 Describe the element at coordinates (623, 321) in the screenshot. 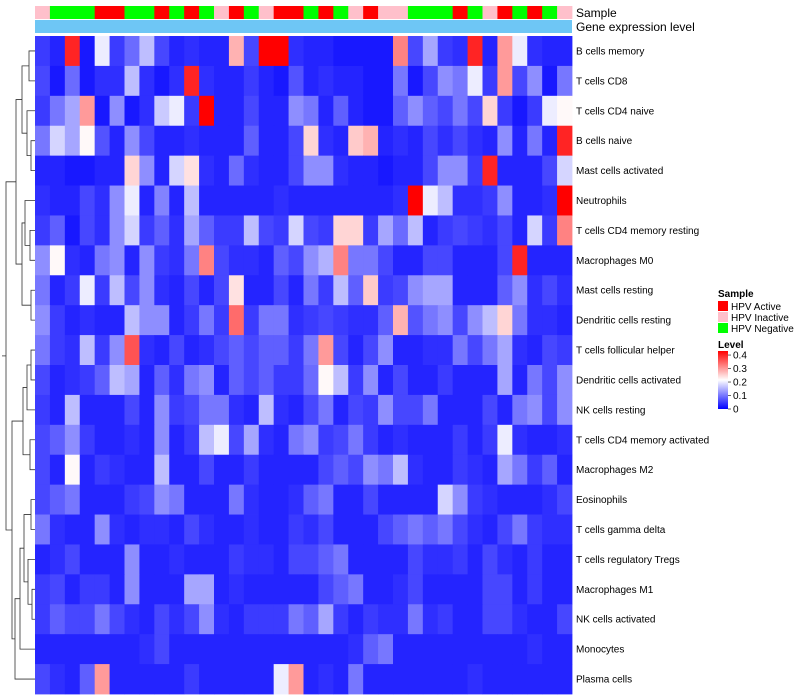

I see `row-label: Dendritic cells resting` at that location.